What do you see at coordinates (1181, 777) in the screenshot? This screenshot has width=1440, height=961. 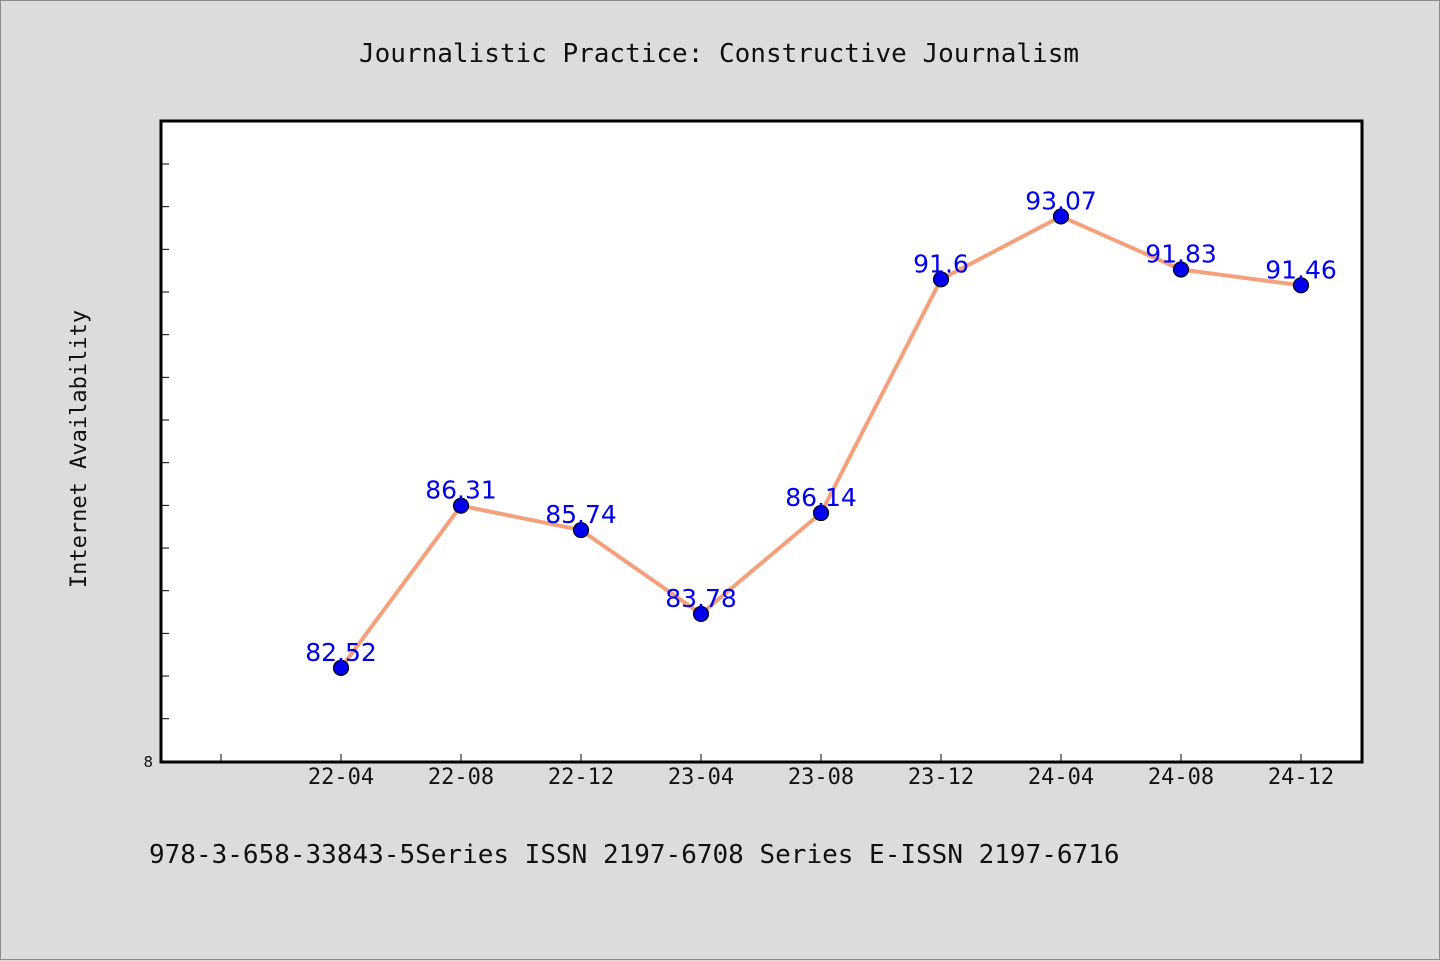 I see `x-tick-label: 24-08` at bounding box center [1181, 777].